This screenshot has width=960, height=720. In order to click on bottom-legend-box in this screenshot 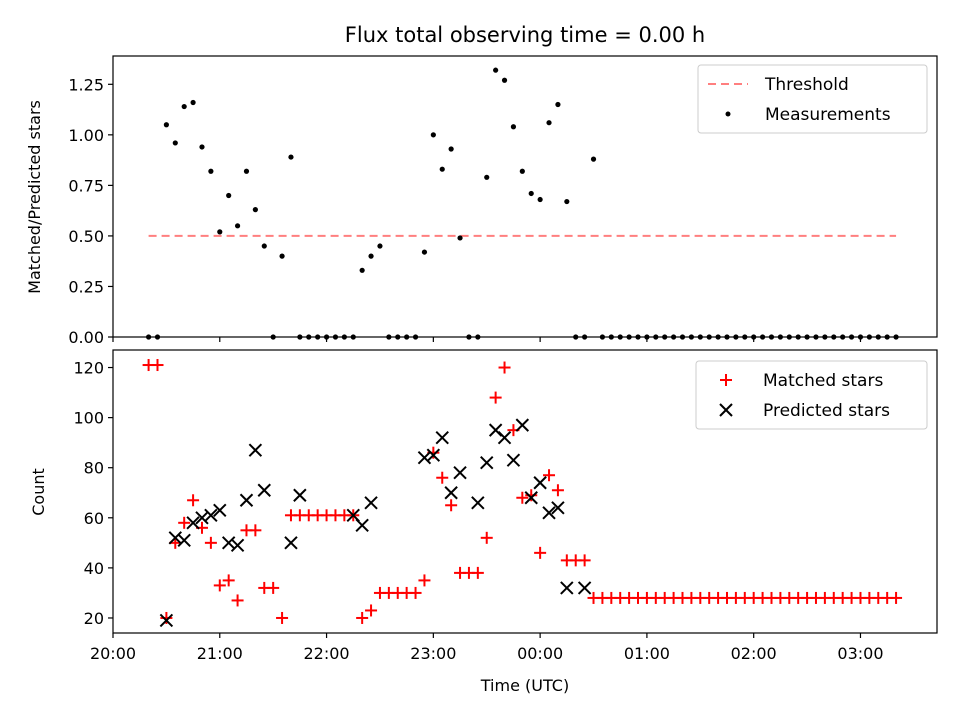, I will do `click(811, 395)`.